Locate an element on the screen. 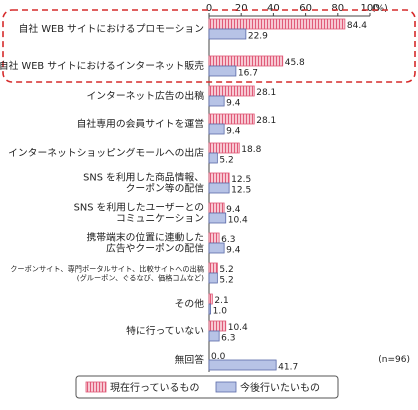  category-label: 携帯端末の位置に連動した is located at coordinates (145, 237).